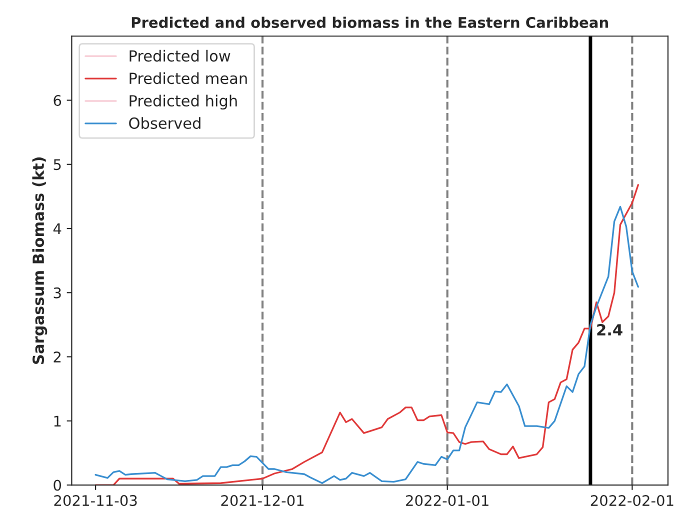  What do you see at coordinates (183, 102) in the screenshot?
I see `legend-label: Predicted high` at bounding box center [183, 102].